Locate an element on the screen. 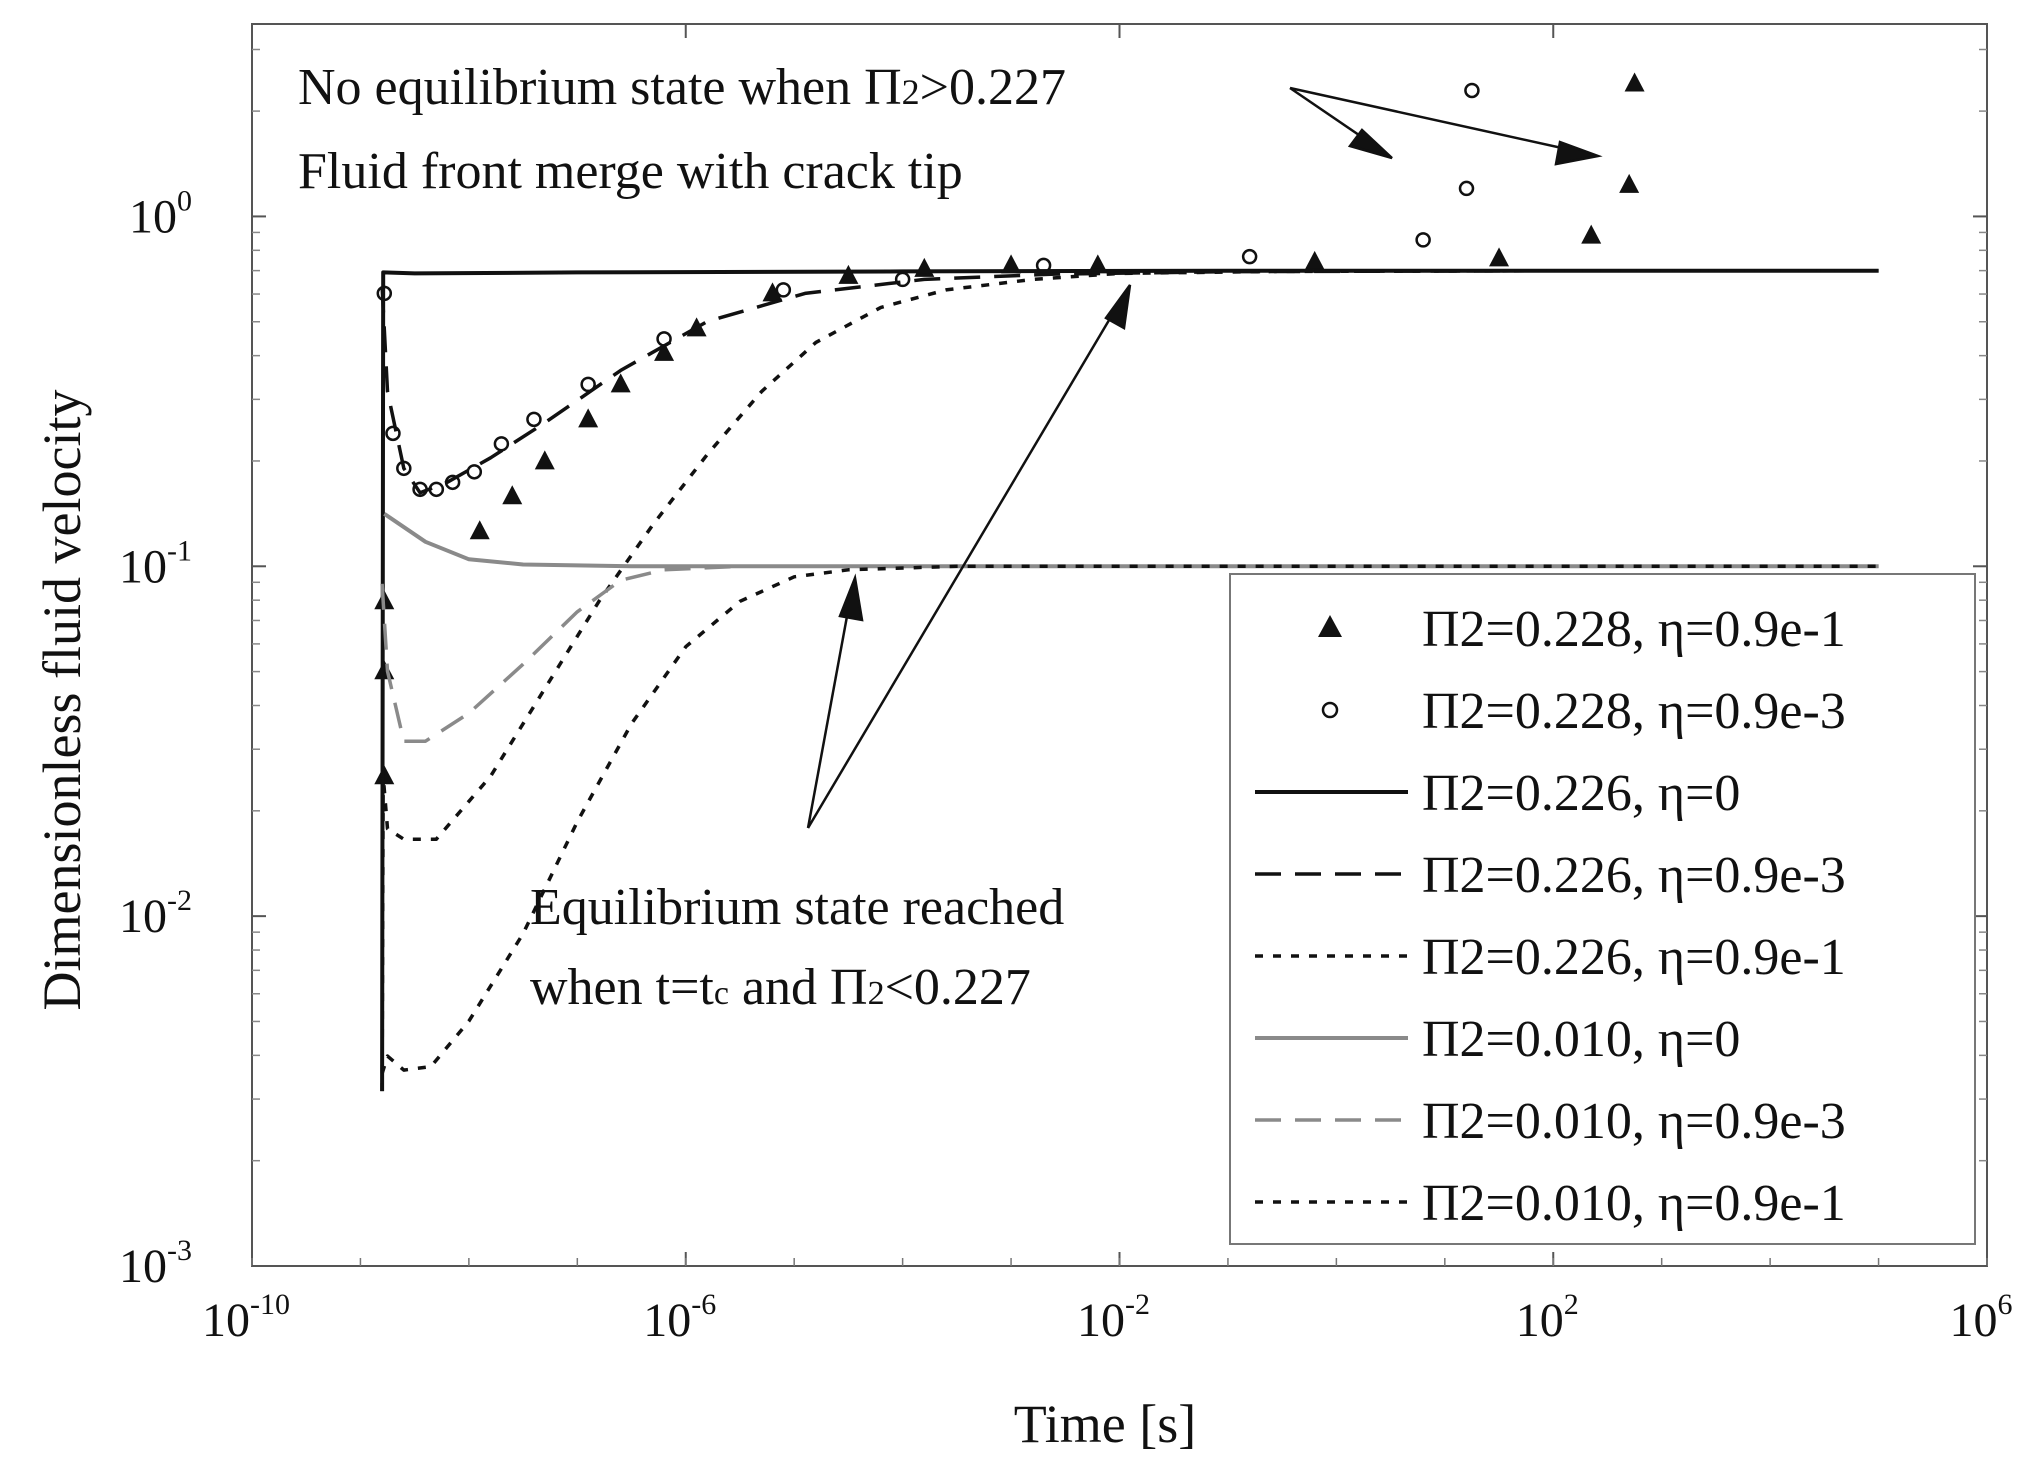 This screenshot has width=2040, height=1479. y-tick-label: 10⁰ is located at coordinates (160, 213).